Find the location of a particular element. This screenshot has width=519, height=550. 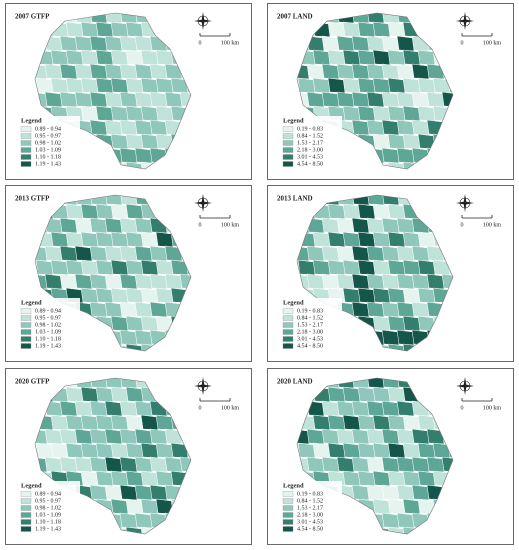

north-arrow is located at coordinates (203, 203).